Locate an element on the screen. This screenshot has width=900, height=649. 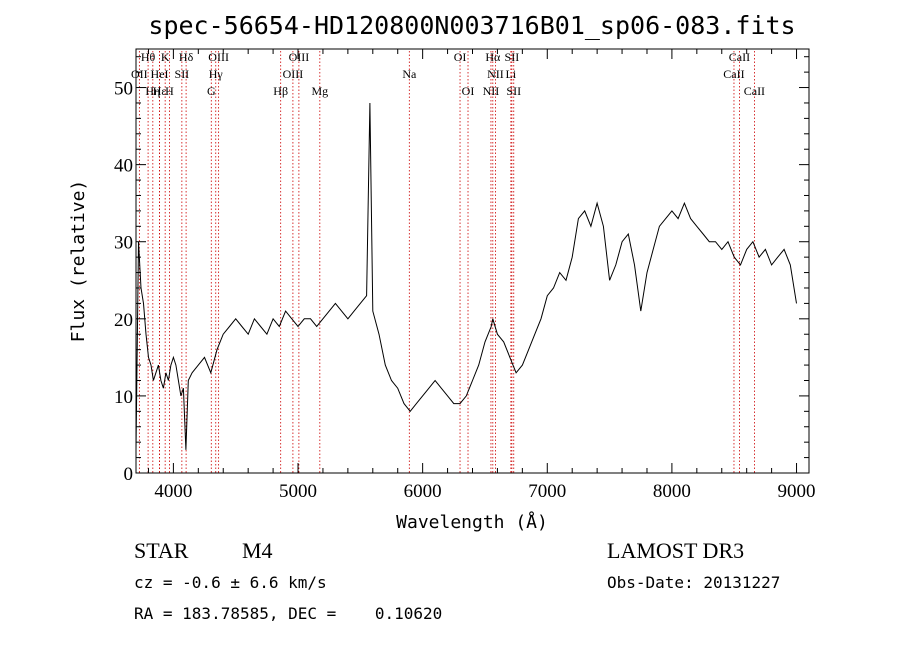
survey-name: LAMOST DR3 is located at coordinates (675, 550).